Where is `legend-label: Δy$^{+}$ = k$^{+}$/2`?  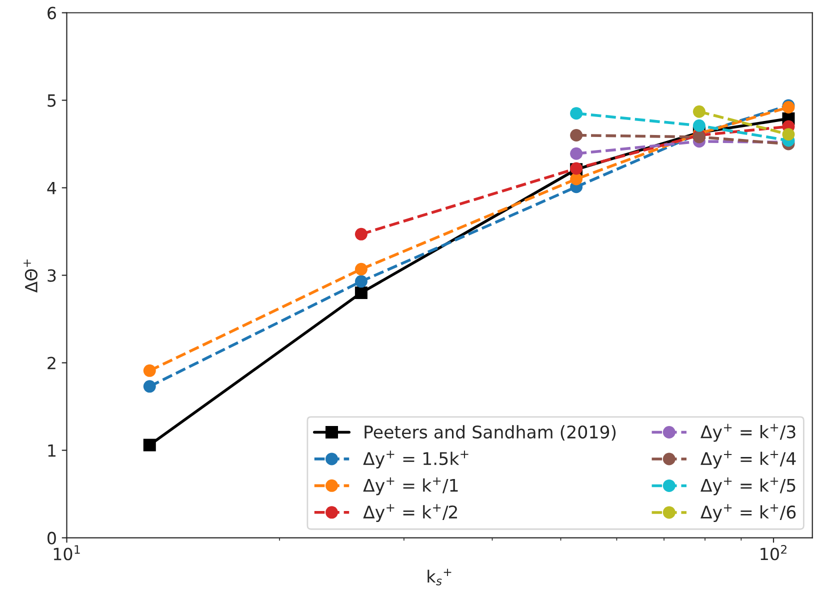
legend-label: Δy$^{+}$ = k$^{+}$/2 is located at coordinates (410, 513).